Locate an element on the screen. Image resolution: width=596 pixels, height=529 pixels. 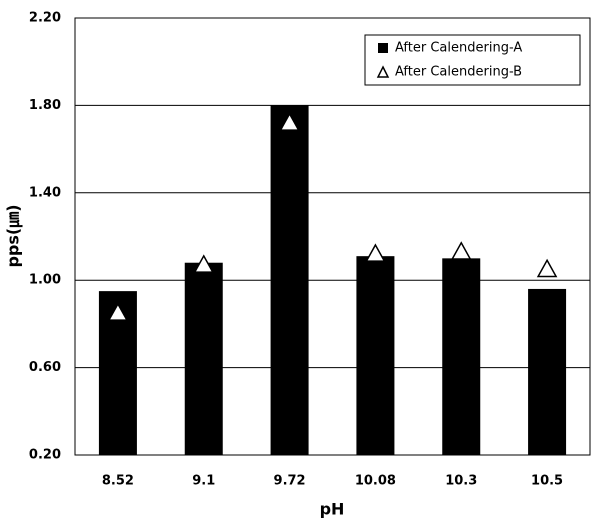
y-tick-label: 0.20 is located at coordinates (45, 455).